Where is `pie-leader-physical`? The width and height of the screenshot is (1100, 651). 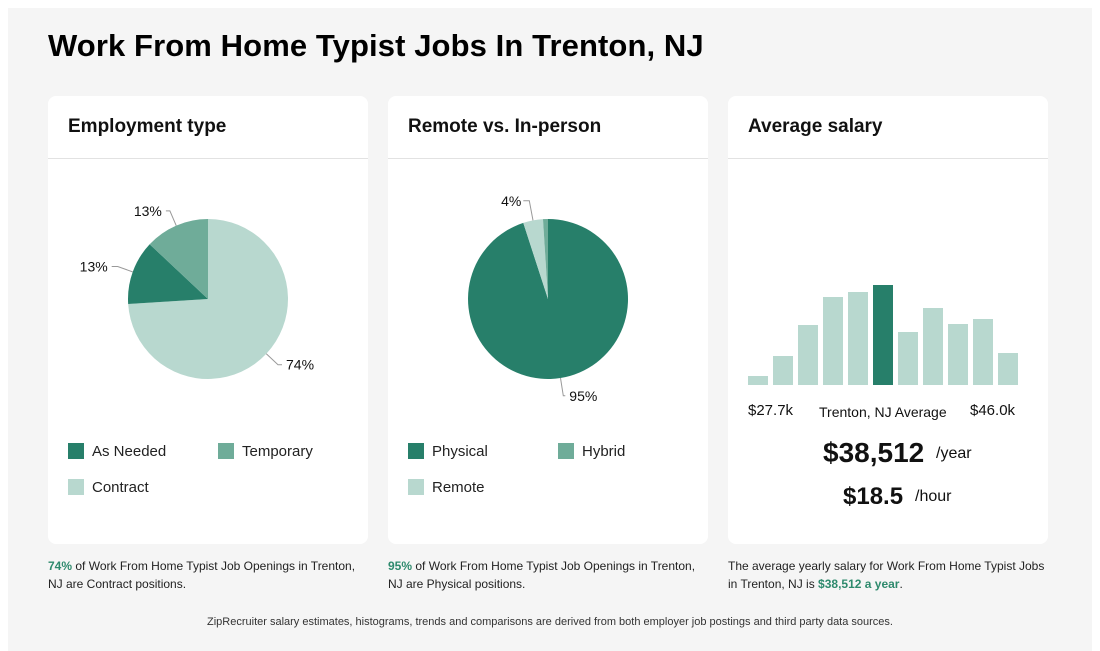
pie-leader-physical is located at coordinates (563, 387).